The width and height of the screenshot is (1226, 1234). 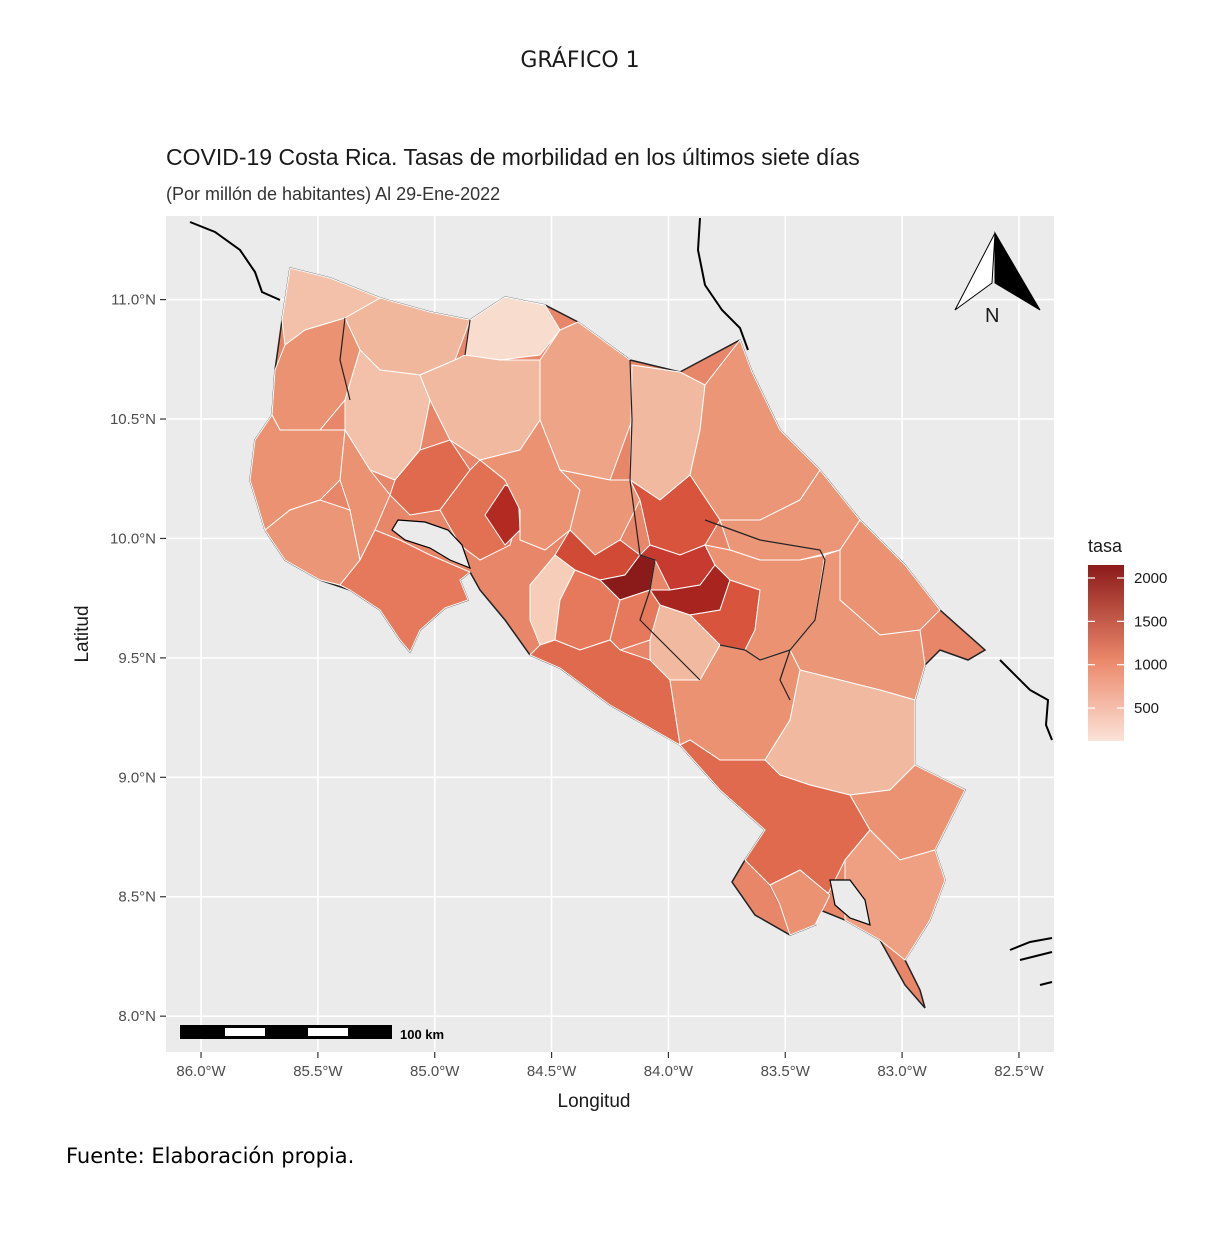 What do you see at coordinates (133, 538) in the screenshot?
I see `y-tick-label: 10.0°N` at bounding box center [133, 538].